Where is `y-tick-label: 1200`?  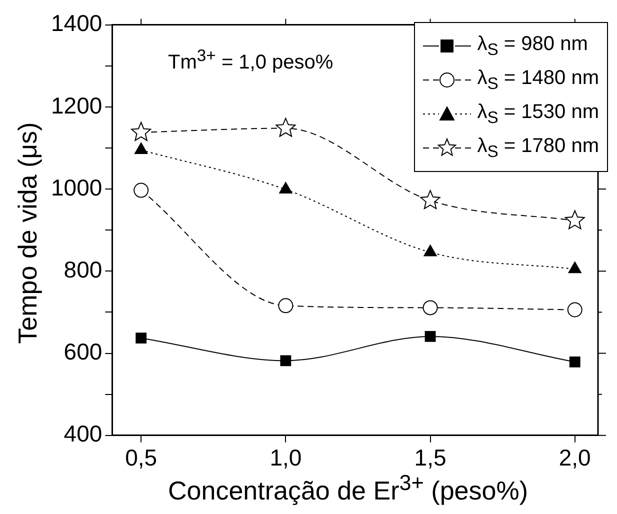 y-tick-label: 1200 is located at coordinates (76, 105).